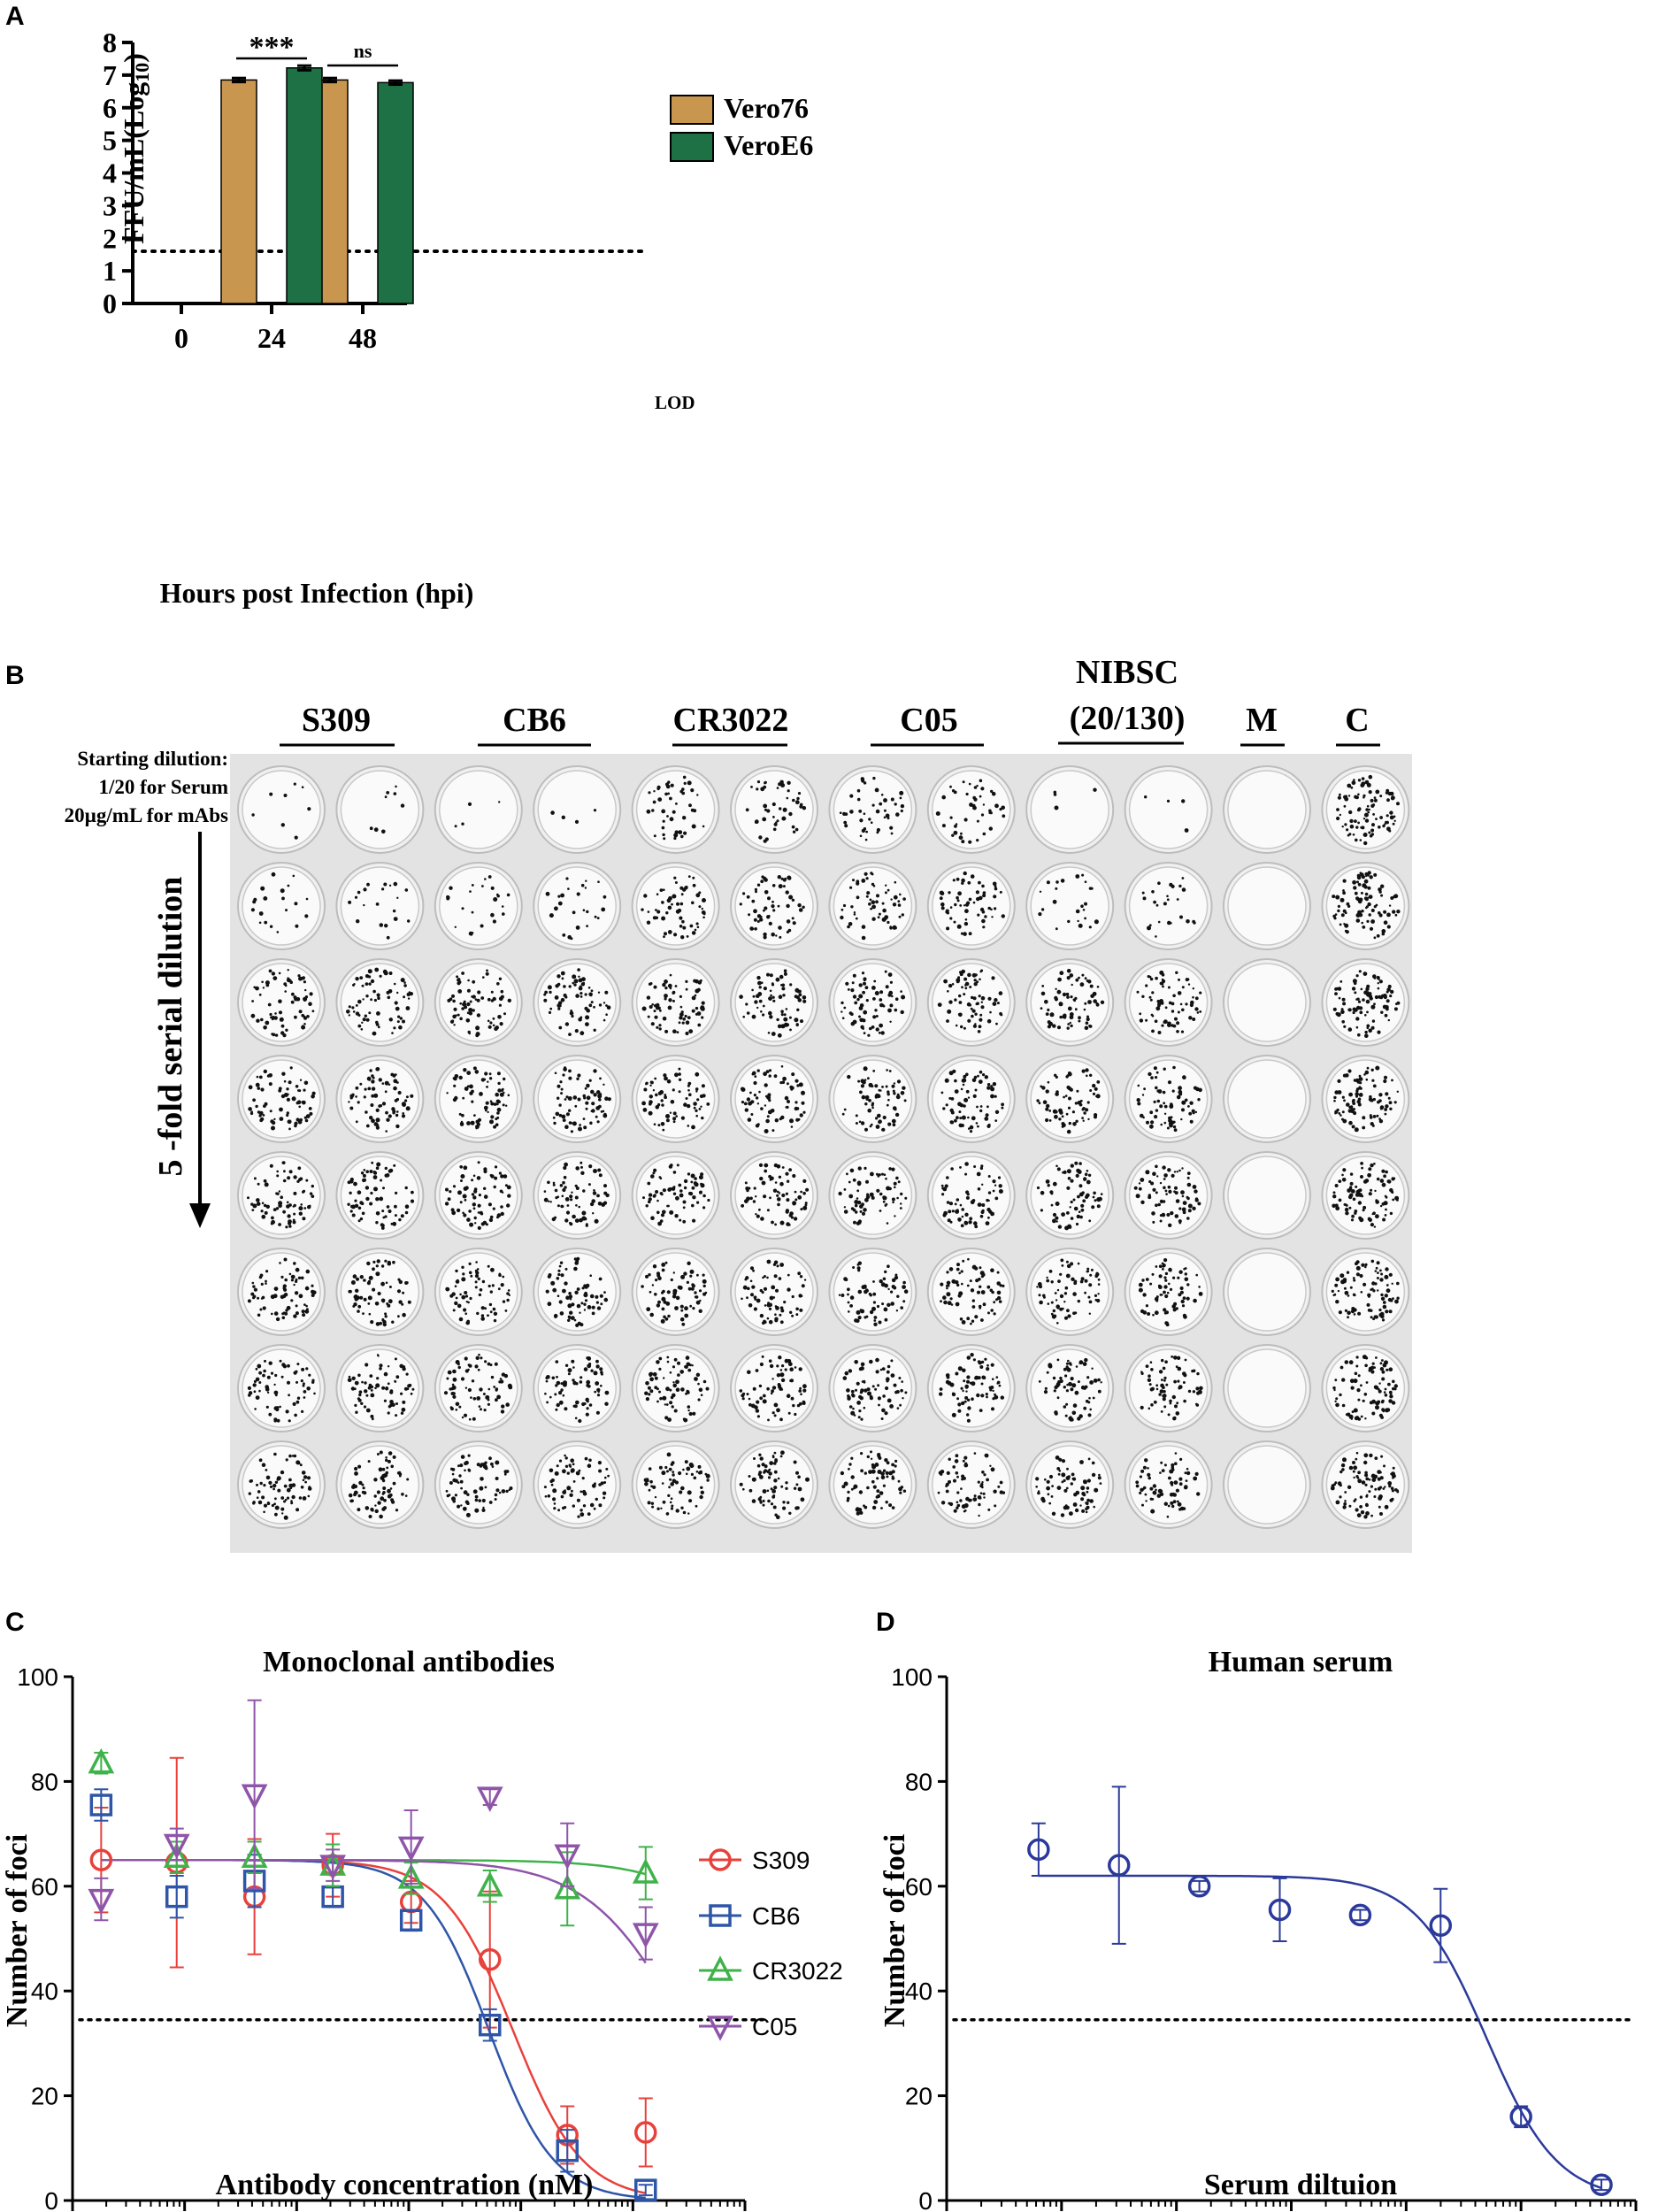 The image size is (1658, 2212). What do you see at coordinates (336, 721) in the screenshot?
I see `column-label-s309: S309` at bounding box center [336, 721].